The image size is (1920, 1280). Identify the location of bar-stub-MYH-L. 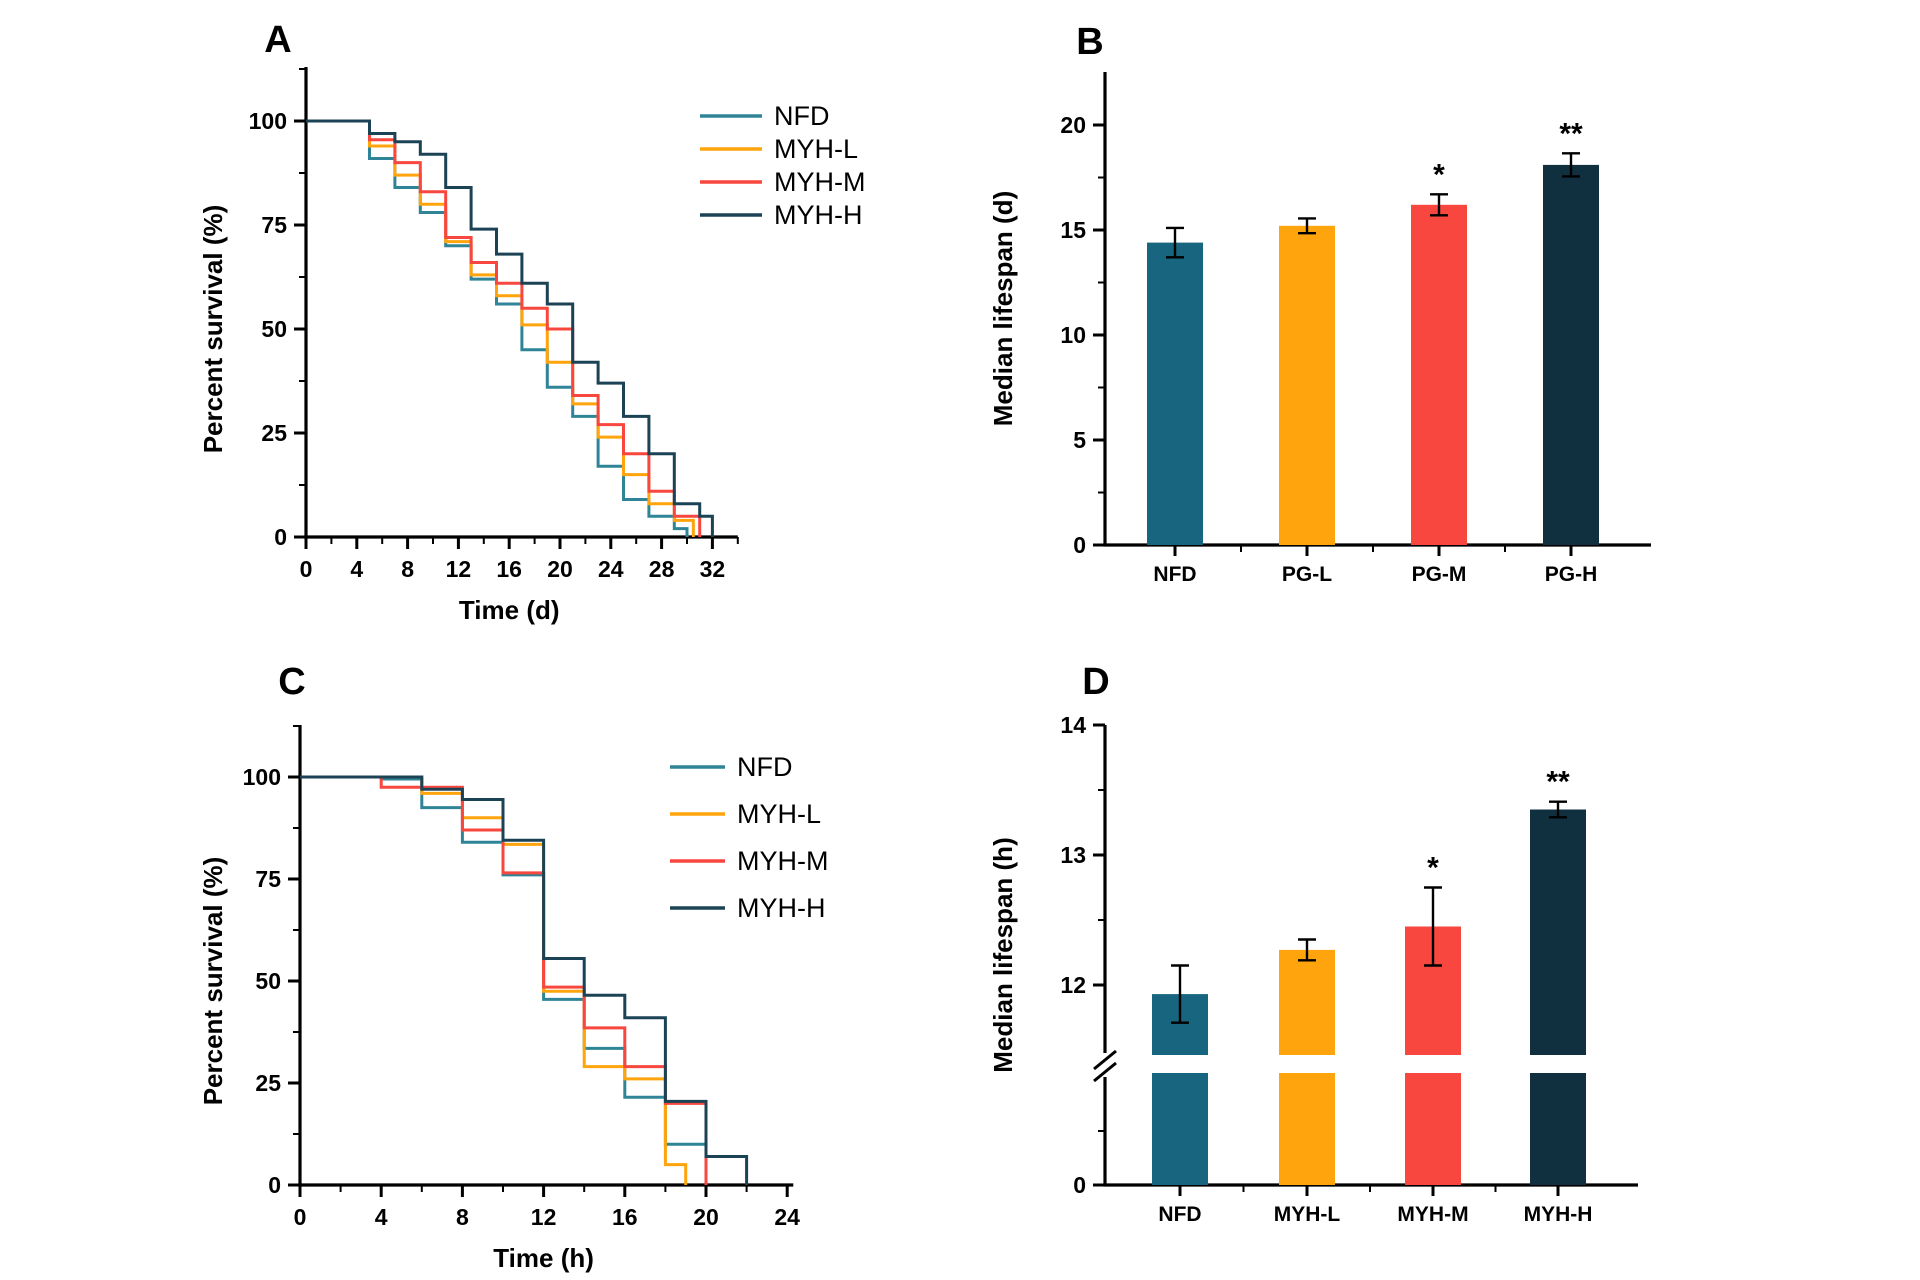
(1307, 1129).